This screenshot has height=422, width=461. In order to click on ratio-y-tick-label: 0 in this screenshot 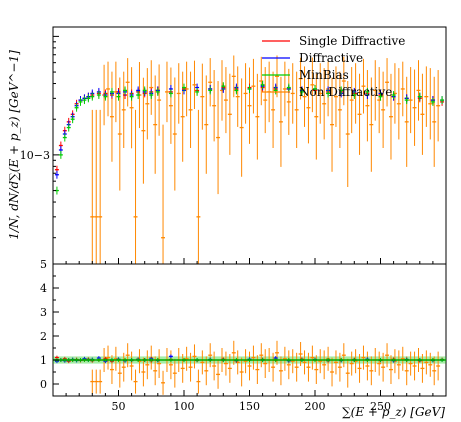, I will do `click(43, 384)`.